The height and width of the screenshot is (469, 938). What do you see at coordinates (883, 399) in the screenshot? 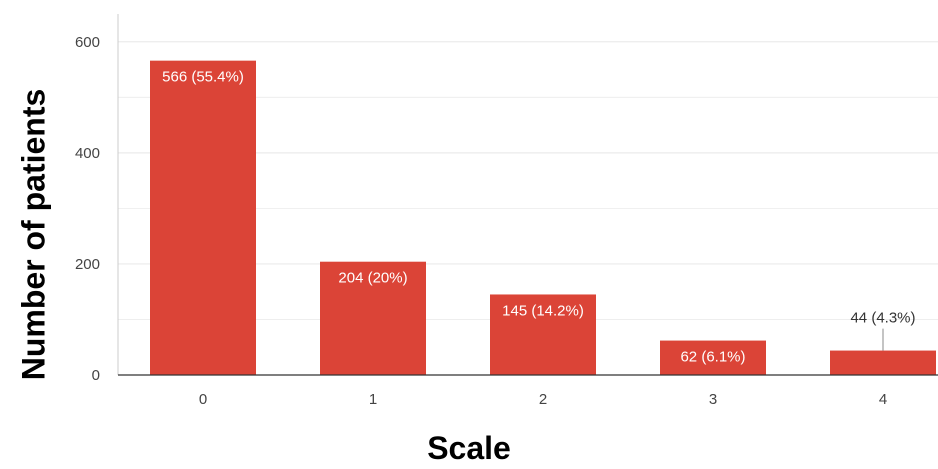
I see `x-tick-label: 4` at bounding box center [883, 399].